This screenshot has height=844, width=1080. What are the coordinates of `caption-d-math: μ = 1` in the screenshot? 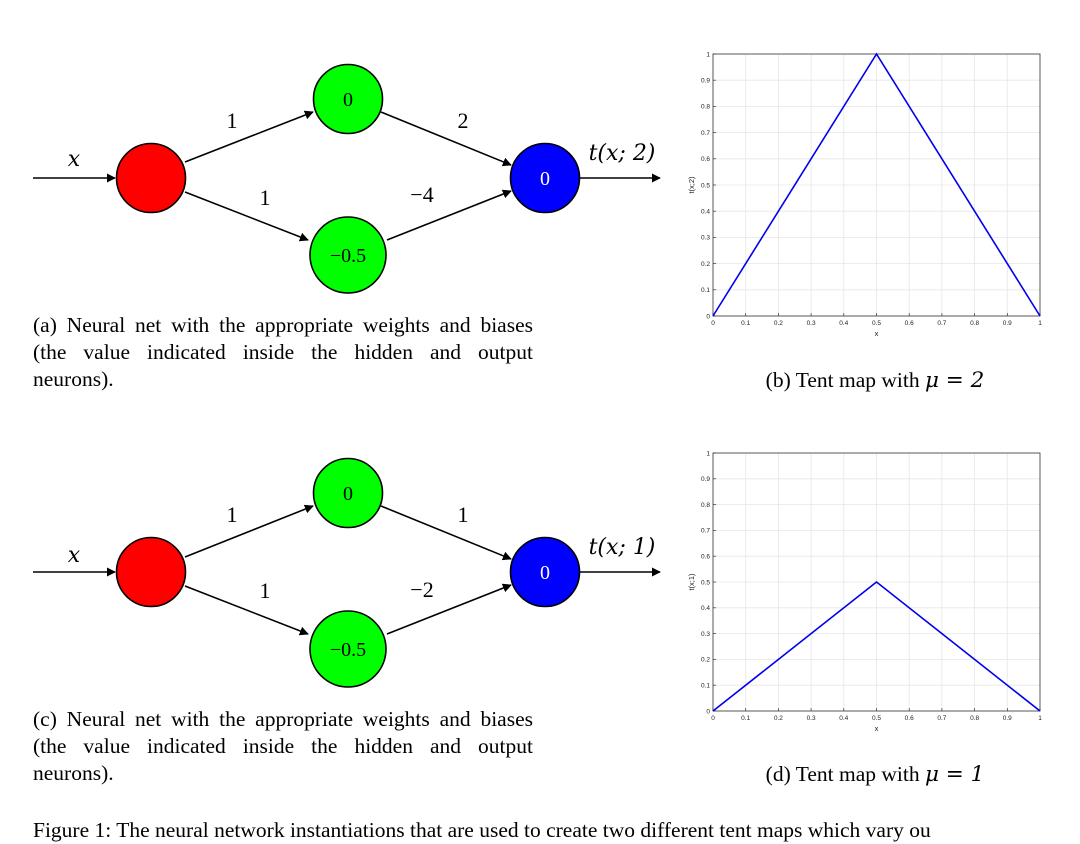 It's located at (954, 774).